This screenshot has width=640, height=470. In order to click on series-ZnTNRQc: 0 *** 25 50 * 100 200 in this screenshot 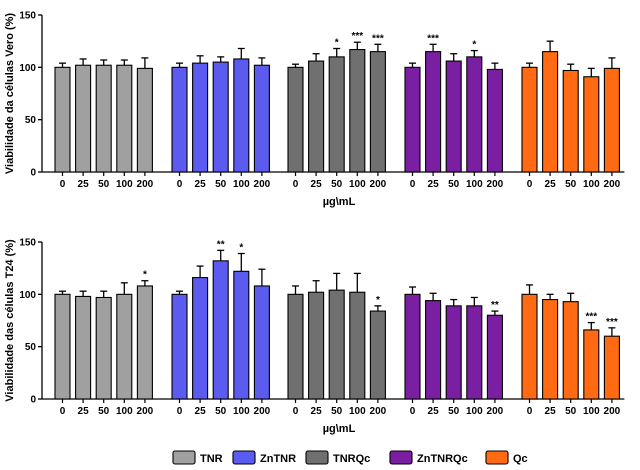, I will do `click(454, 111)`.